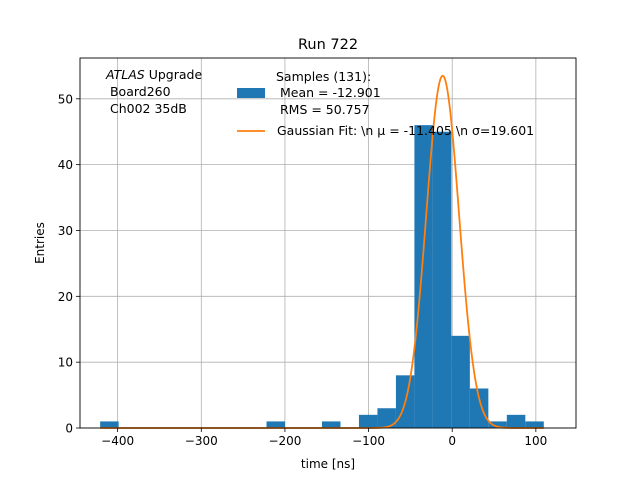 This screenshot has height=480, width=640. What do you see at coordinates (65, 99) in the screenshot?
I see `y-tick-label: 50` at bounding box center [65, 99].